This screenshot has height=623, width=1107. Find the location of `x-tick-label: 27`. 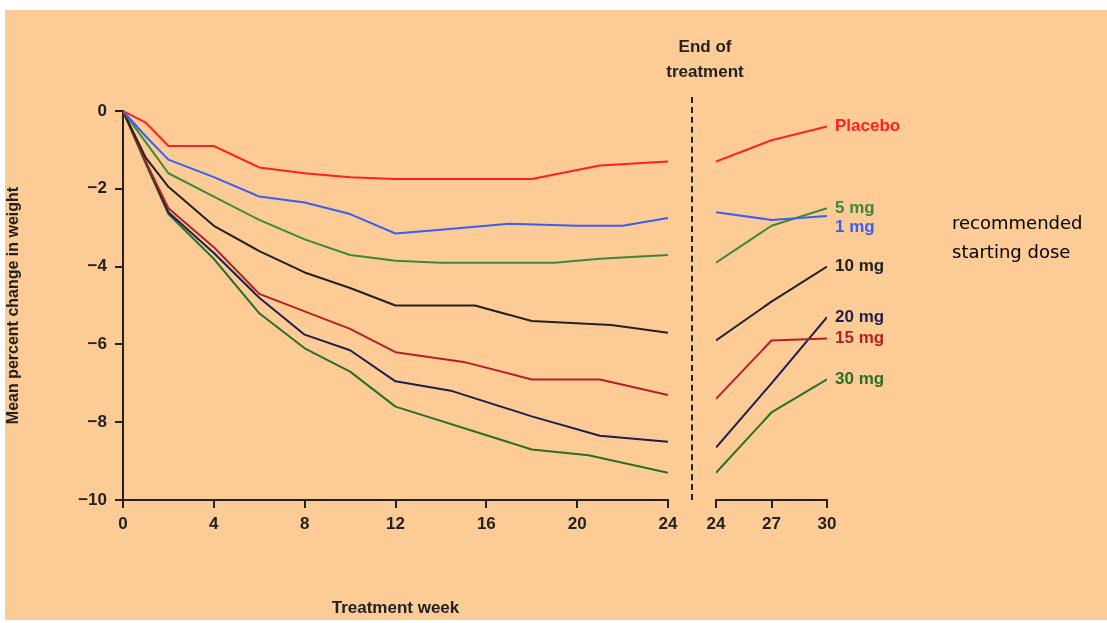

x-tick-label: 27 is located at coordinates (771, 523).